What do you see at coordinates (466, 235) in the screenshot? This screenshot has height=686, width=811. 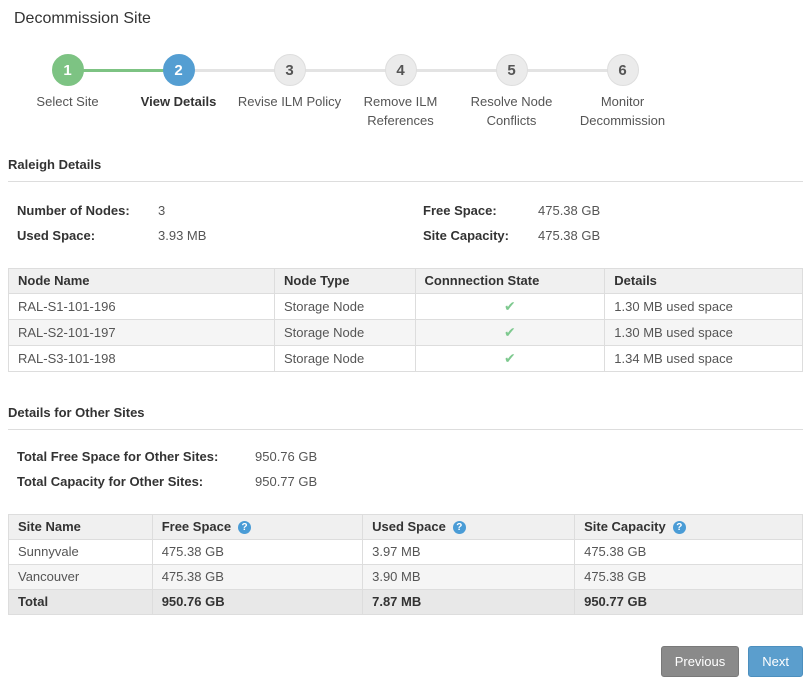 I see `site-capacity-label: Site Capacity:` at bounding box center [466, 235].